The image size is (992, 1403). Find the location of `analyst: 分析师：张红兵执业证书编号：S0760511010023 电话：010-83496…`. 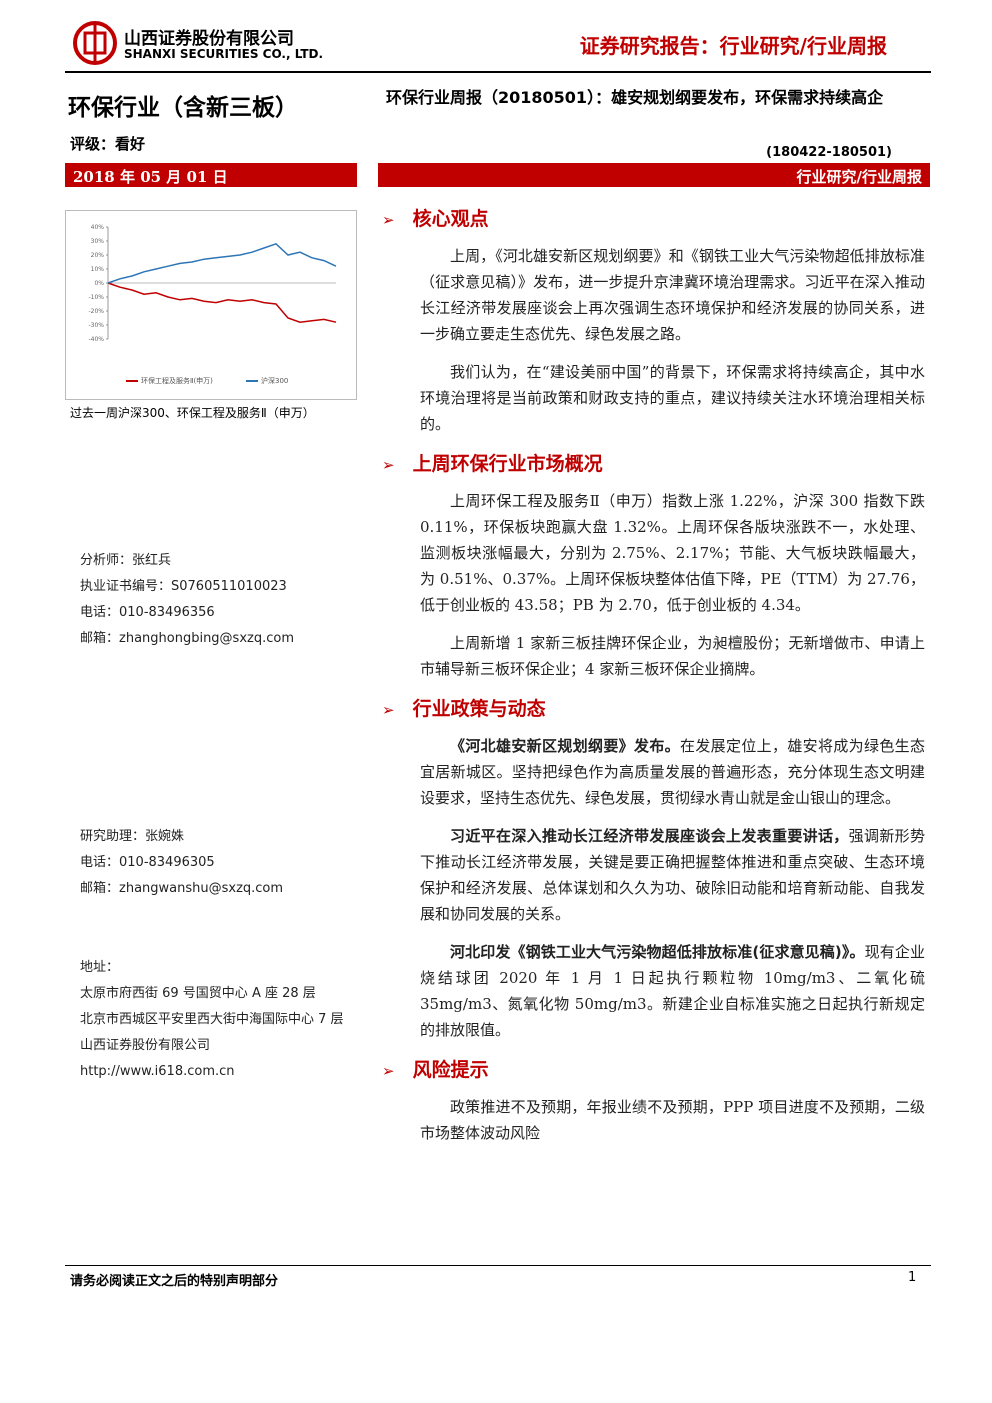

analyst: 分析师：张红兵执业证书编号：S0760511010023 电话：010-83496… is located at coordinates (187, 600).